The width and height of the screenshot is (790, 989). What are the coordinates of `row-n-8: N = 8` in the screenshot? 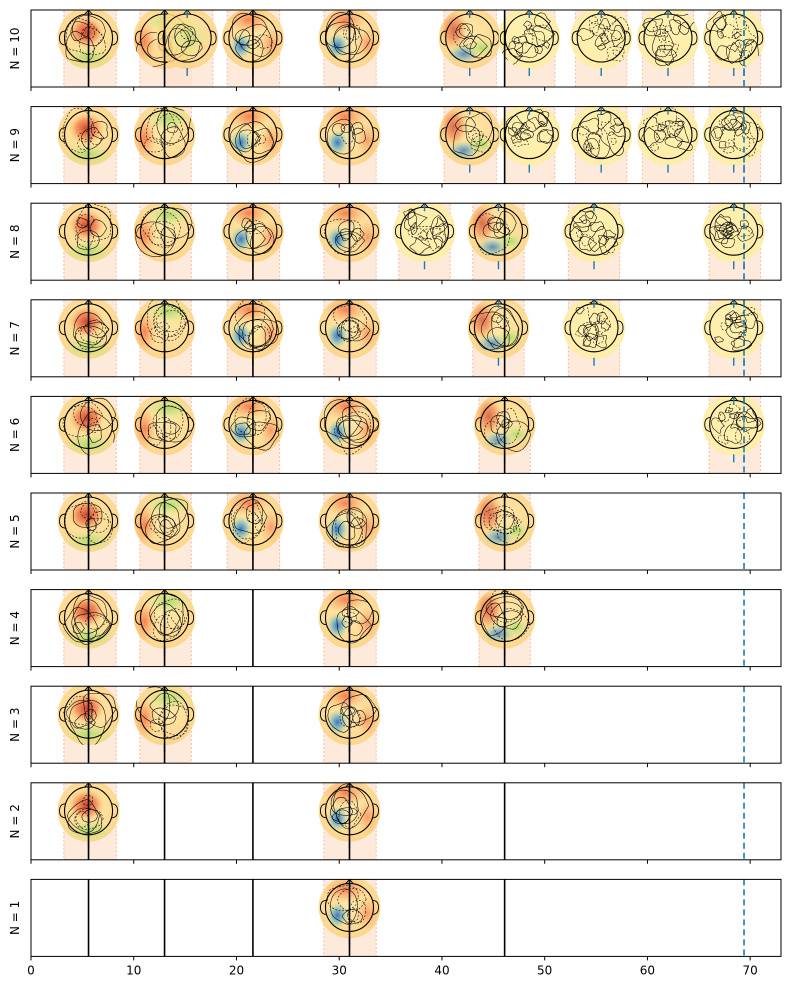 It's located at (395, 243).